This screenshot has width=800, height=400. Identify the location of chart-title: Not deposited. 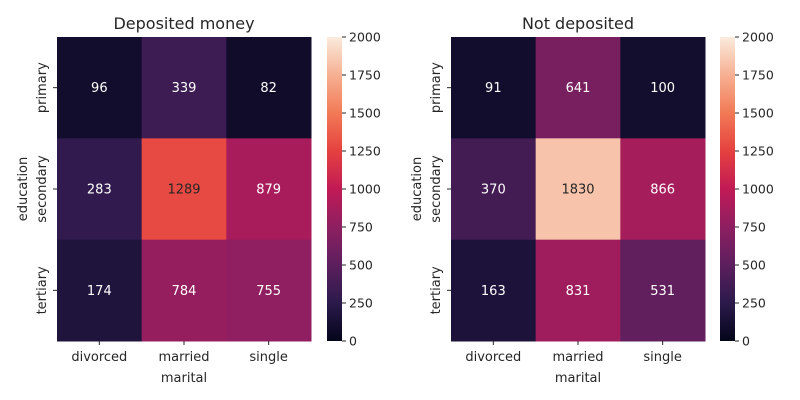
(578, 23).